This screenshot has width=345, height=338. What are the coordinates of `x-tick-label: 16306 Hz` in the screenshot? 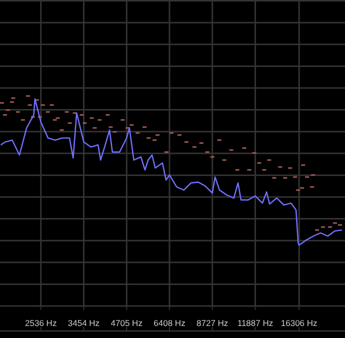 It's located at (299, 323).